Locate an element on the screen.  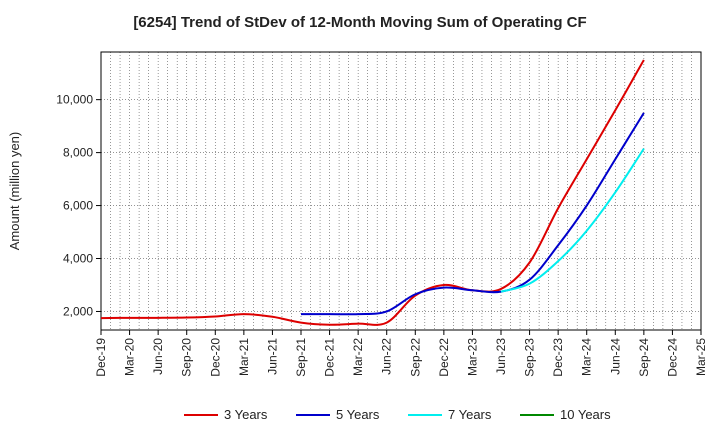
x-tick-label: Mar-21 is located at coordinates (244, 357).